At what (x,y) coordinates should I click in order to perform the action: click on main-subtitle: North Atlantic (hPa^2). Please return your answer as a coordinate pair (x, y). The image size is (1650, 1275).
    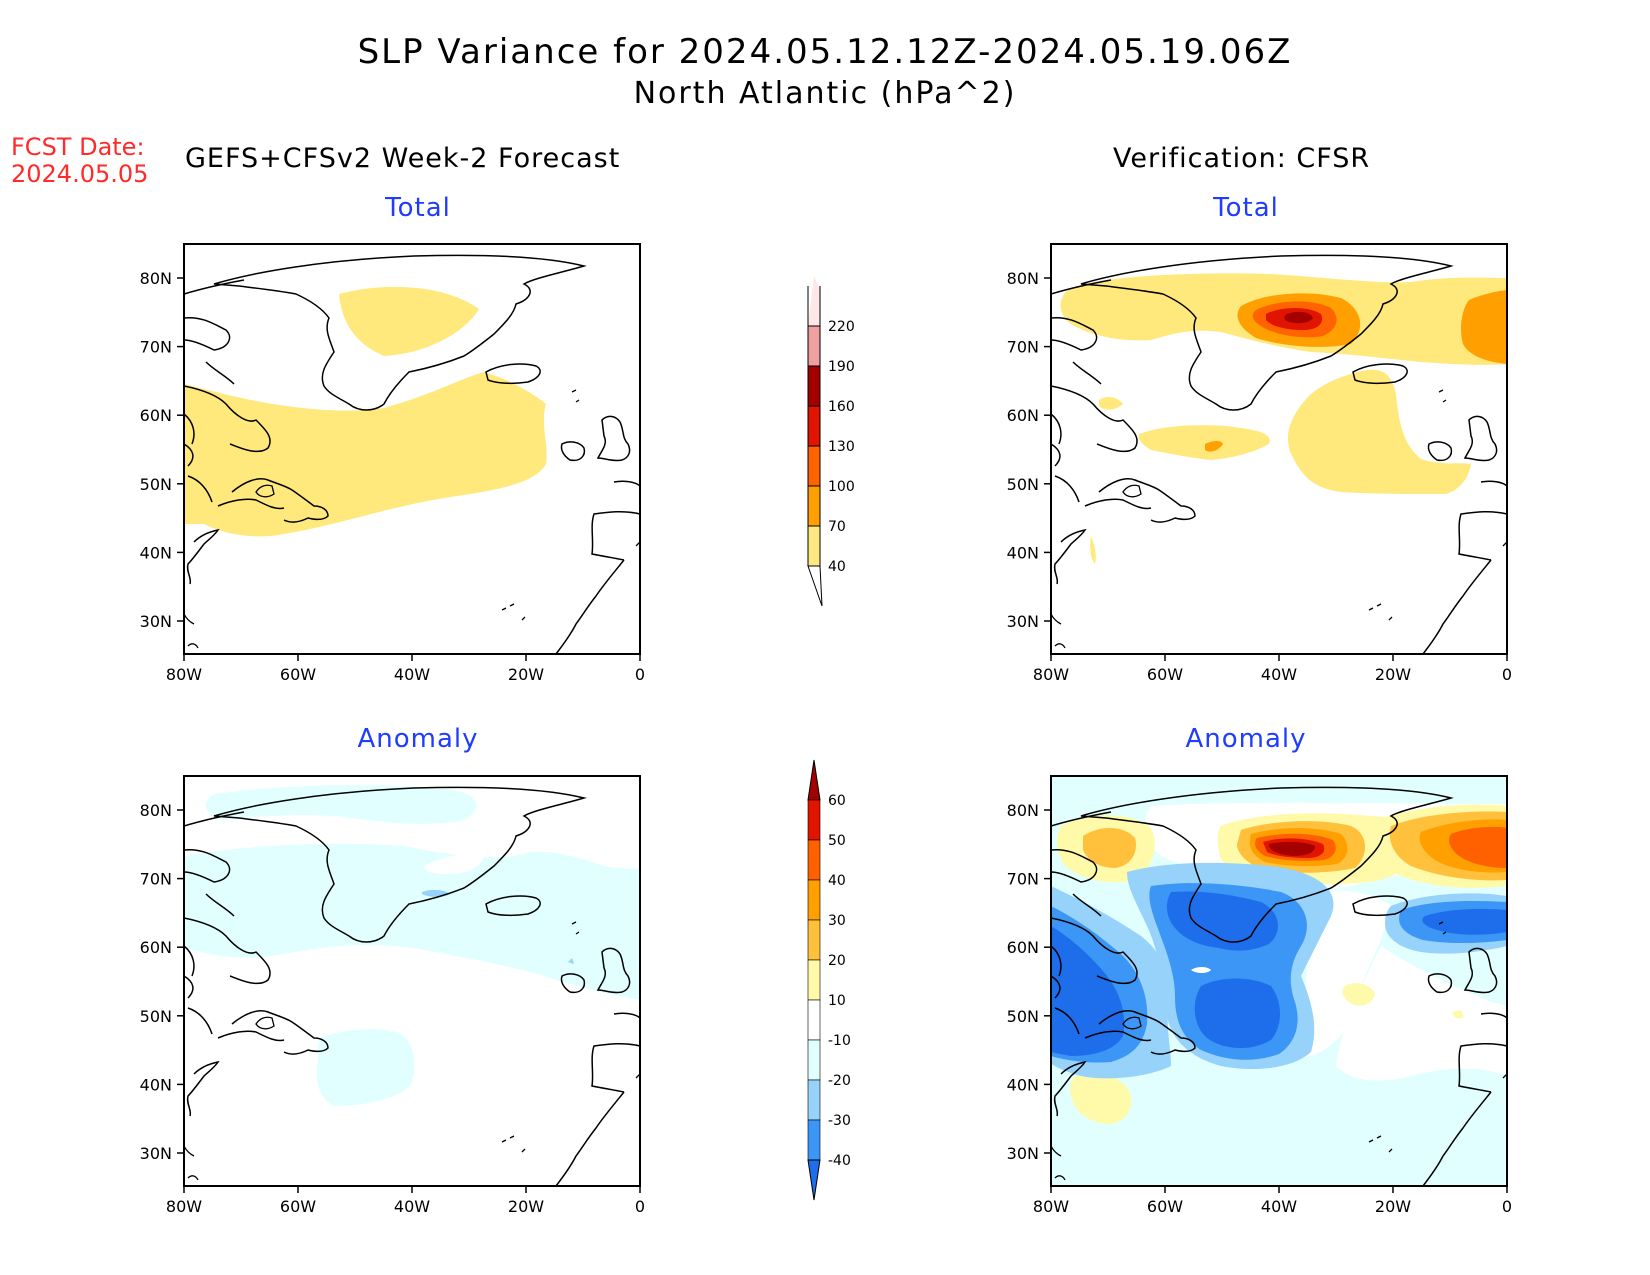
    Looking at the image, I should click on (825, 93).